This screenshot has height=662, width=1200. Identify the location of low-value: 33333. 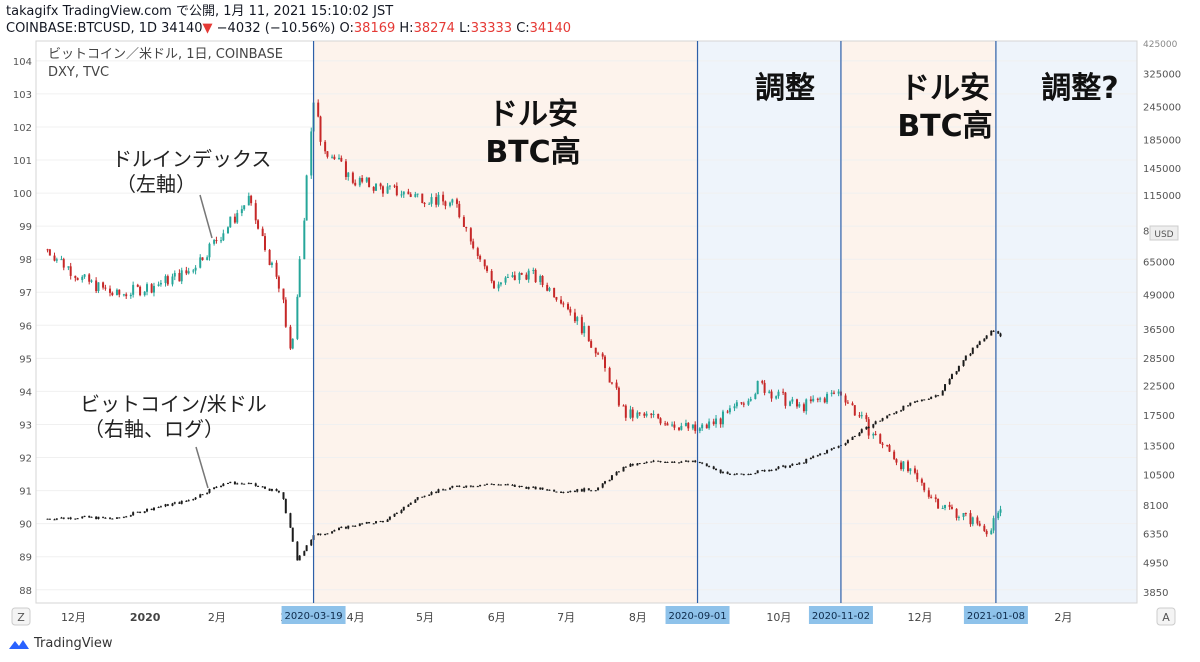
(491, 28).